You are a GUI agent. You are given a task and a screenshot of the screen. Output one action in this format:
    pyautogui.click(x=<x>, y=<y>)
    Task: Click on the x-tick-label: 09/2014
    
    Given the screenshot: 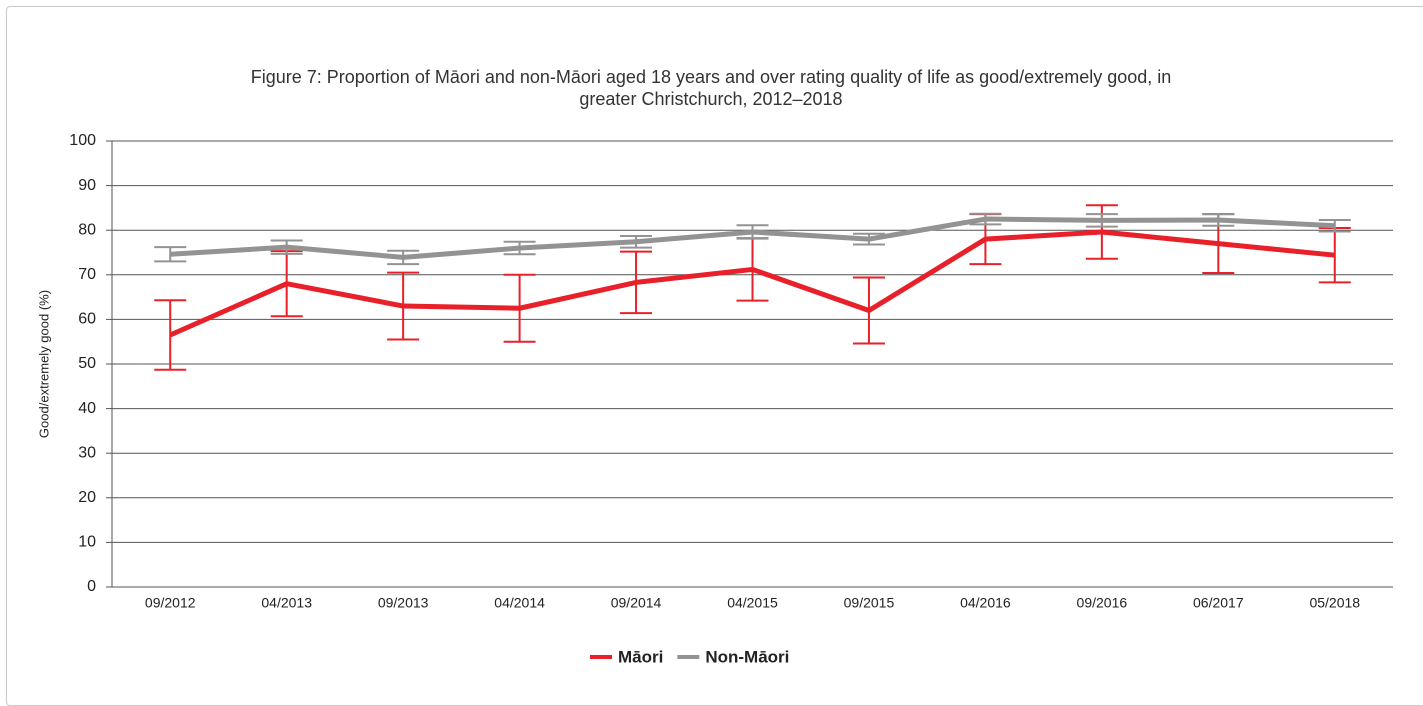 What is the action you would take?
    pyautogui.click(x=636, y=603)
    